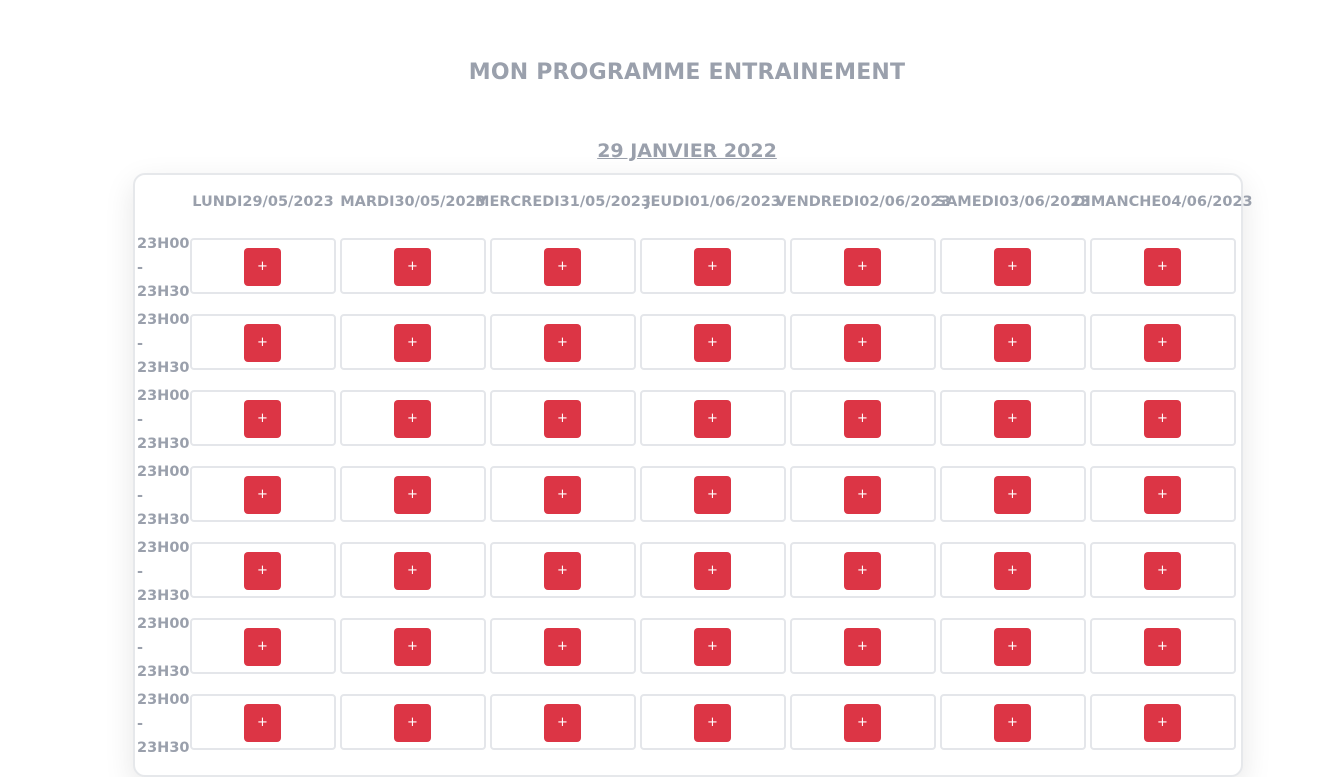 The width and height of the screenshot is (1326, 777). What do you see at coordinates (687, 151) in the screenshot?
I see `date-heading: 29 JANVIER 2022` at bounding box center [687, 151].